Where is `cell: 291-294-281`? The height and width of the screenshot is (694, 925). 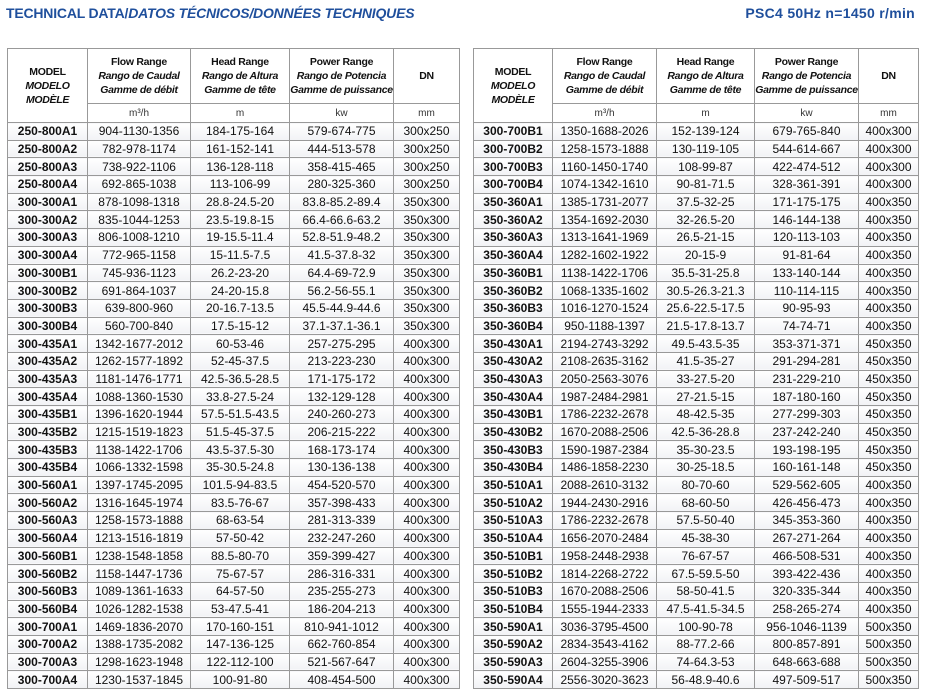 cell: 291-294-281 is located at coordinates (806, 361).